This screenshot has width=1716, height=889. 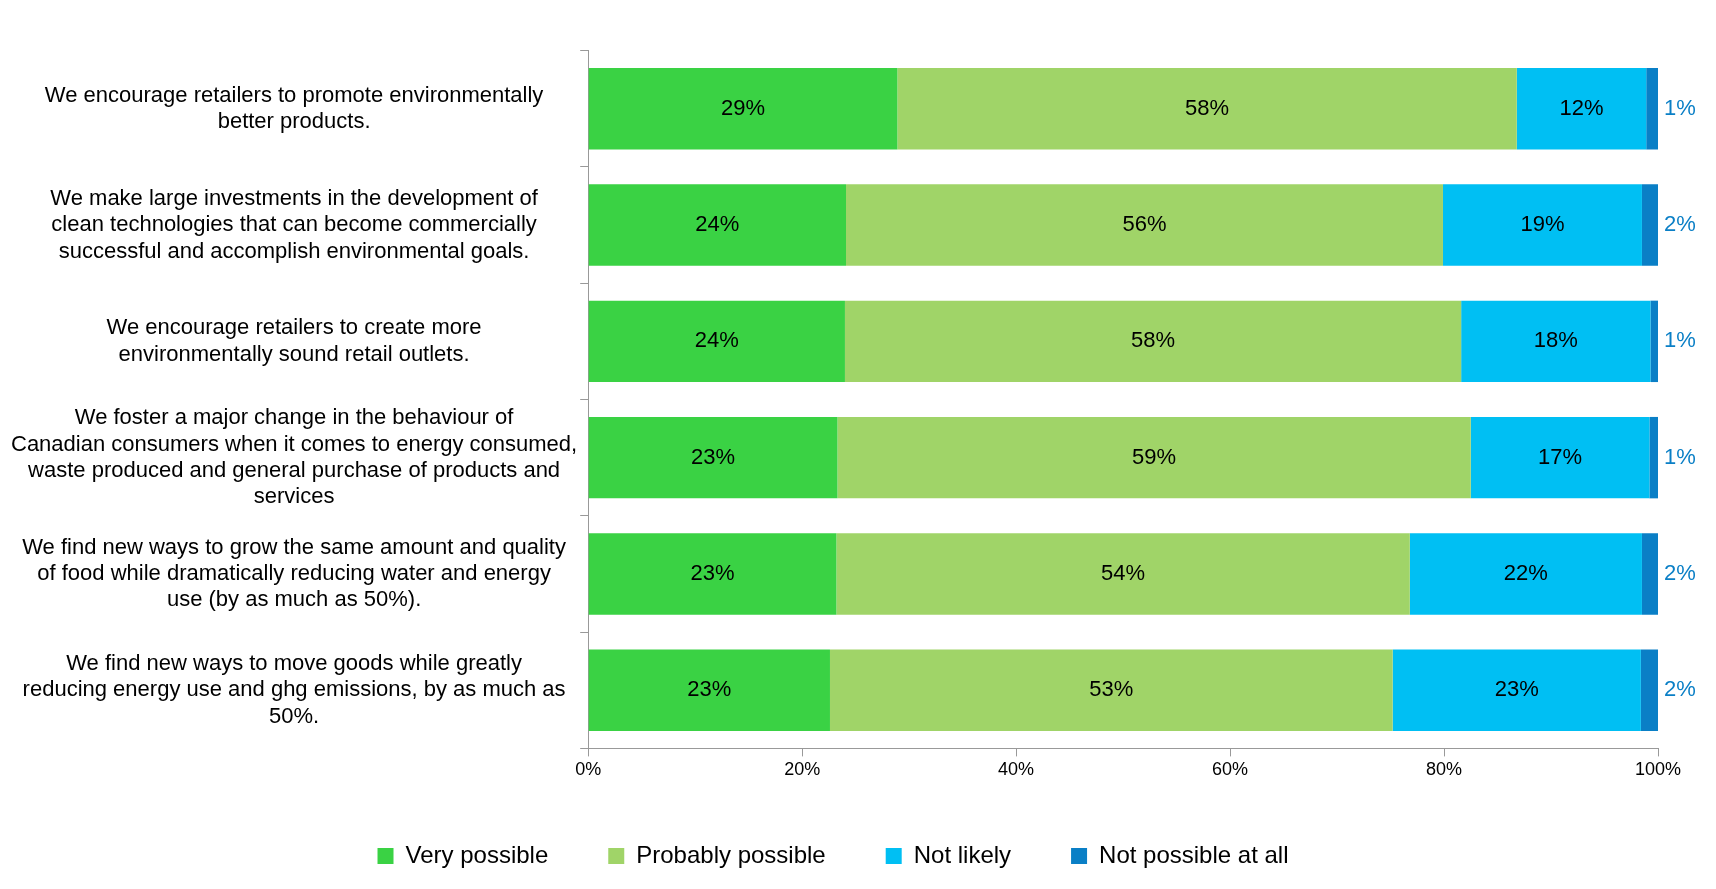 What do you see at coordinates (294, 107) in the screenshot?
I see `y-tick-label: We encourage retailers to promote environmentally better products.` at bounding box center [294, 107].